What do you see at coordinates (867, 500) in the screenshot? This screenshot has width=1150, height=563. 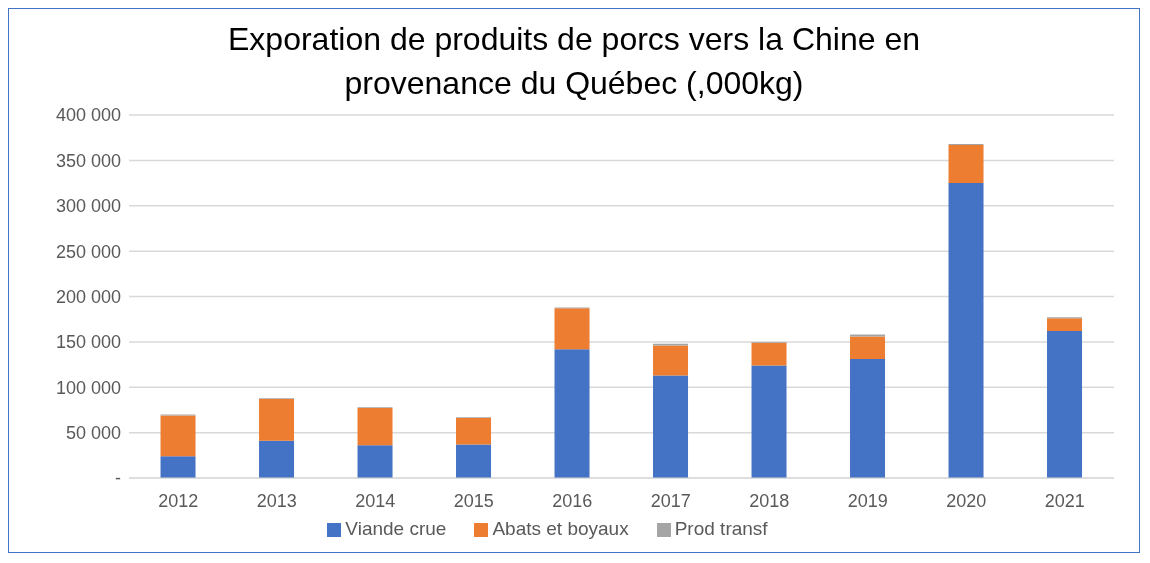 I see `x-tick-label: 2019` at bounding box center [867, 500].